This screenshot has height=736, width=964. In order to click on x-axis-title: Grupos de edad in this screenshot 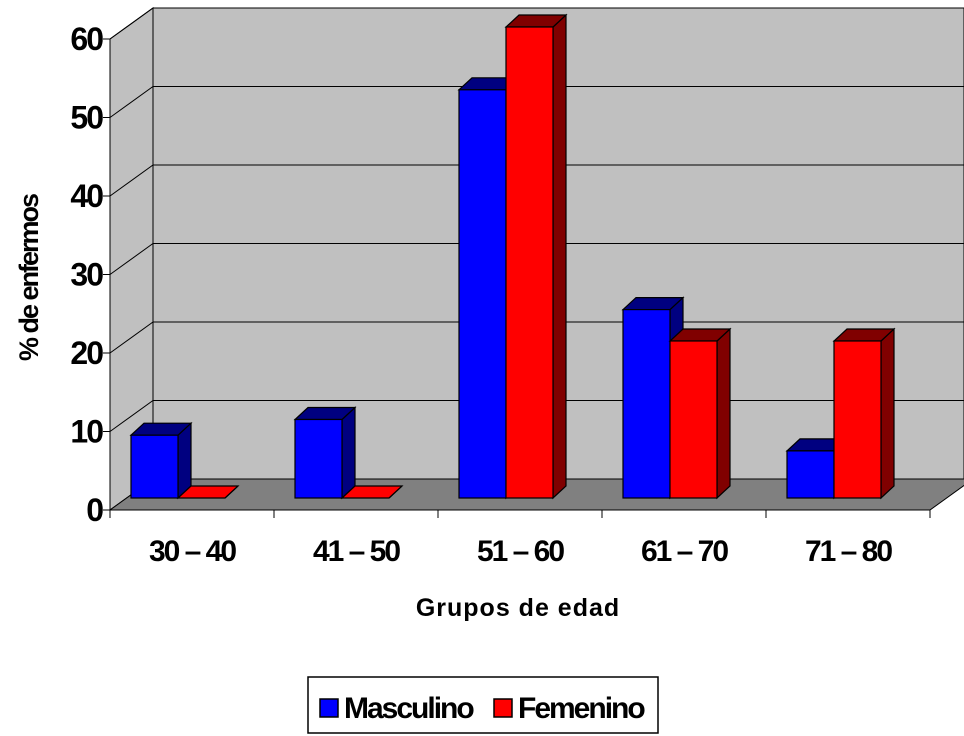, I will do `click(518, 608)`.